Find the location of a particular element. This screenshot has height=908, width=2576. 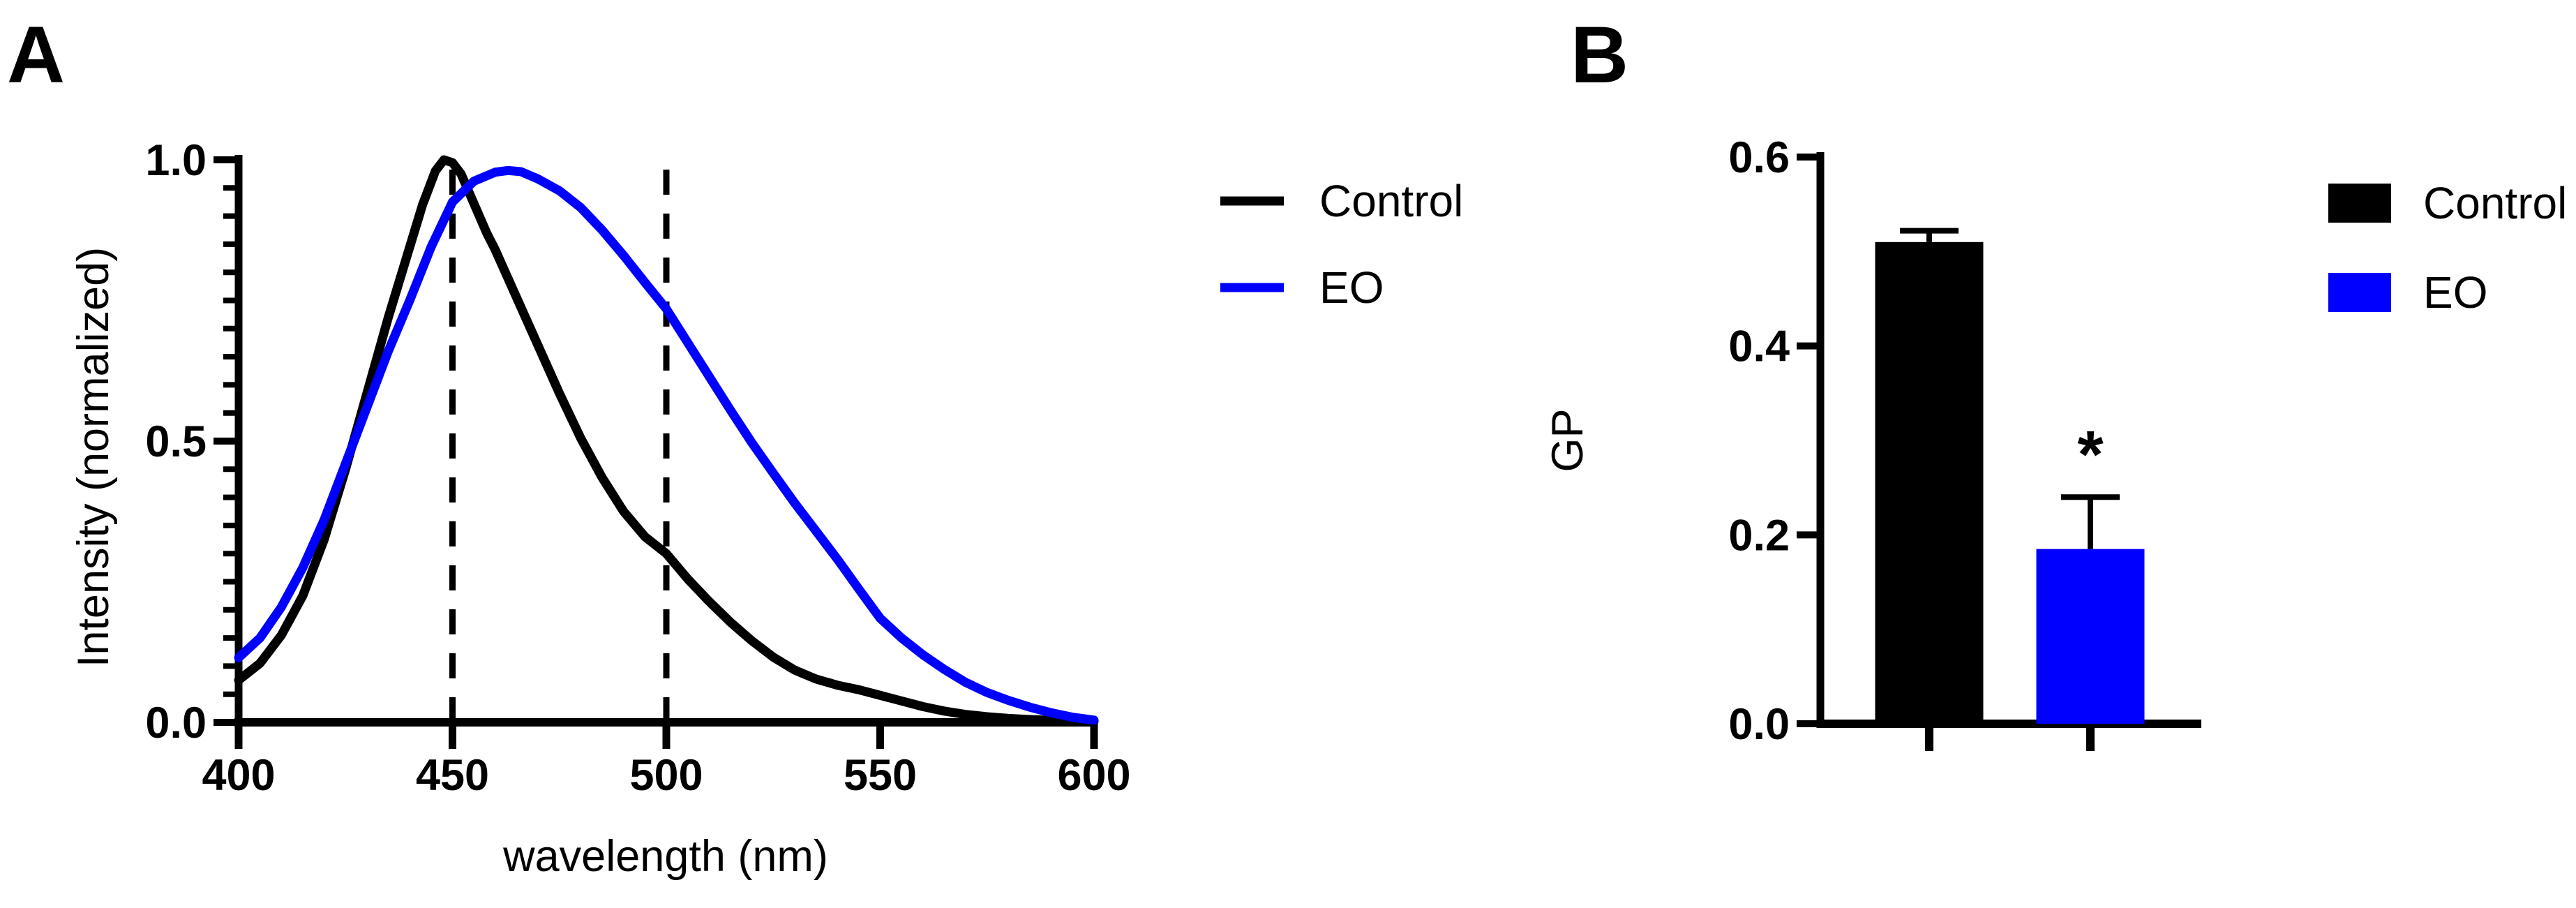

y-tick-label: 1.0 is located at coordinates (176, 160).